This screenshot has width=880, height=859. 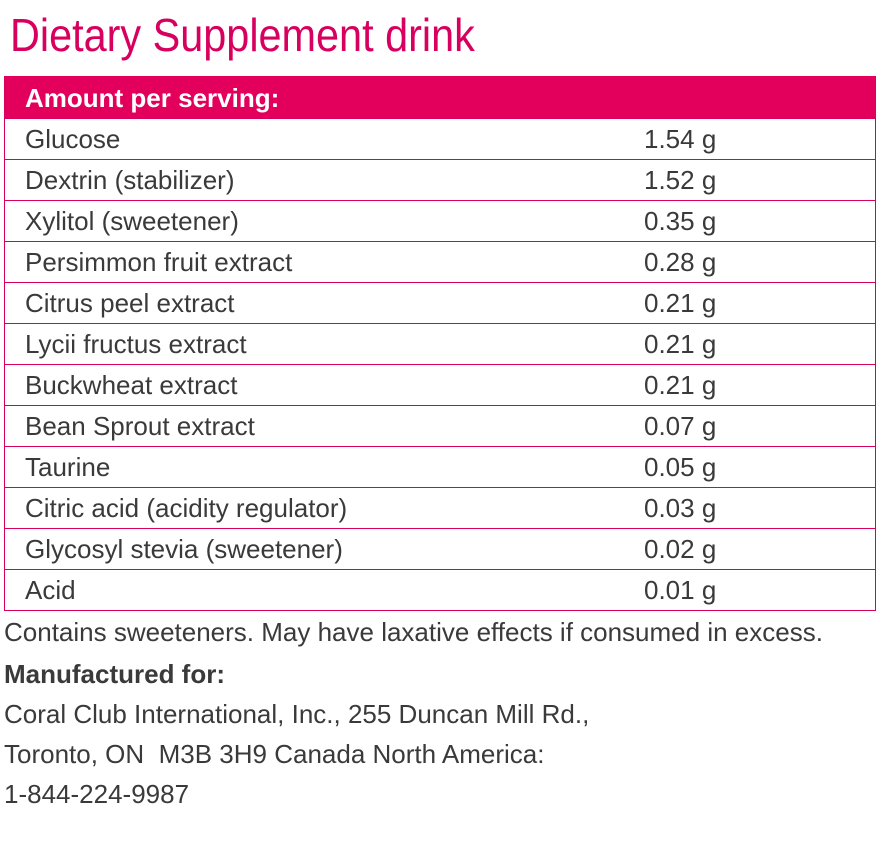 What do you see at coordinates (184, 549) in the screenshot?
I see `ingredient-name: Glycosyl stevia (sweetener)` at bounding box center [184, 549].